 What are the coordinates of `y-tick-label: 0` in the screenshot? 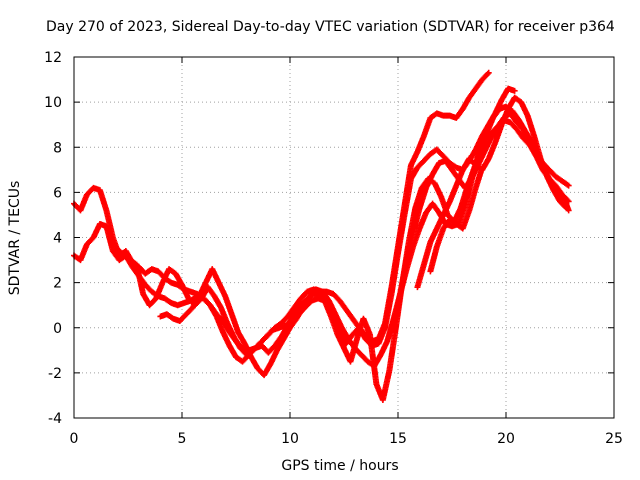 It's located at (57, 329).